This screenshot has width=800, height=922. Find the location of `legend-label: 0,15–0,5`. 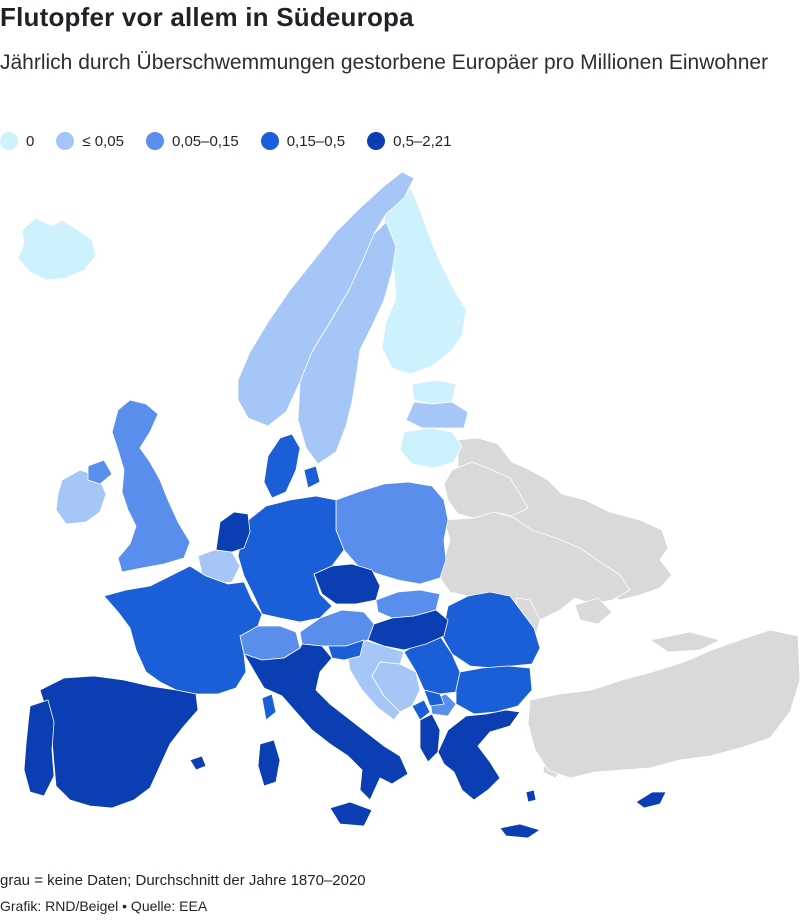

legend-label: 0,15–0,5 is located at coordinates (316, 141).